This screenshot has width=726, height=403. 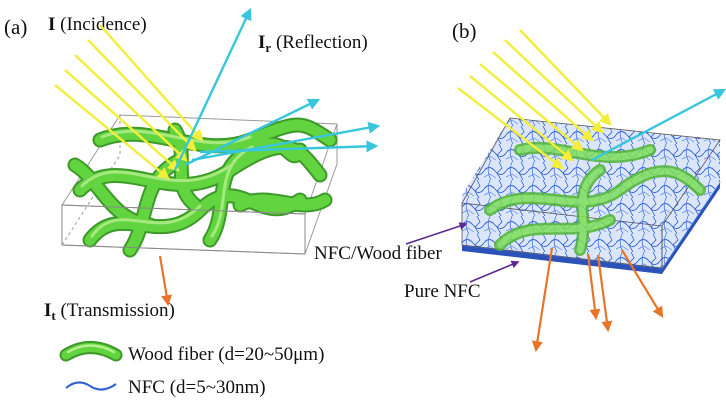 What do you see at coordinates (91, 351) in the screenshot?
I see `legend-wood-fiber-swatch` at bounding box center [91, 351].